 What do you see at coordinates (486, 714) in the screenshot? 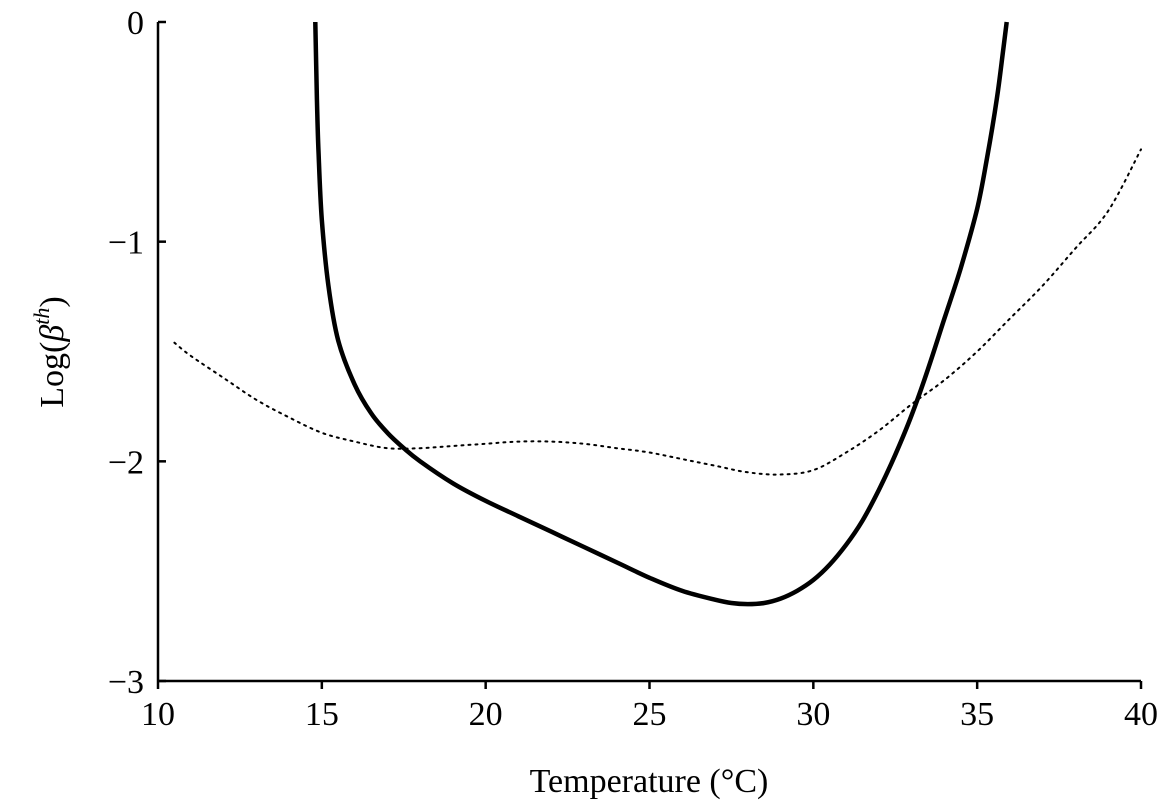
I see `x-tick-label: 20` at bounding box center [486, 714].